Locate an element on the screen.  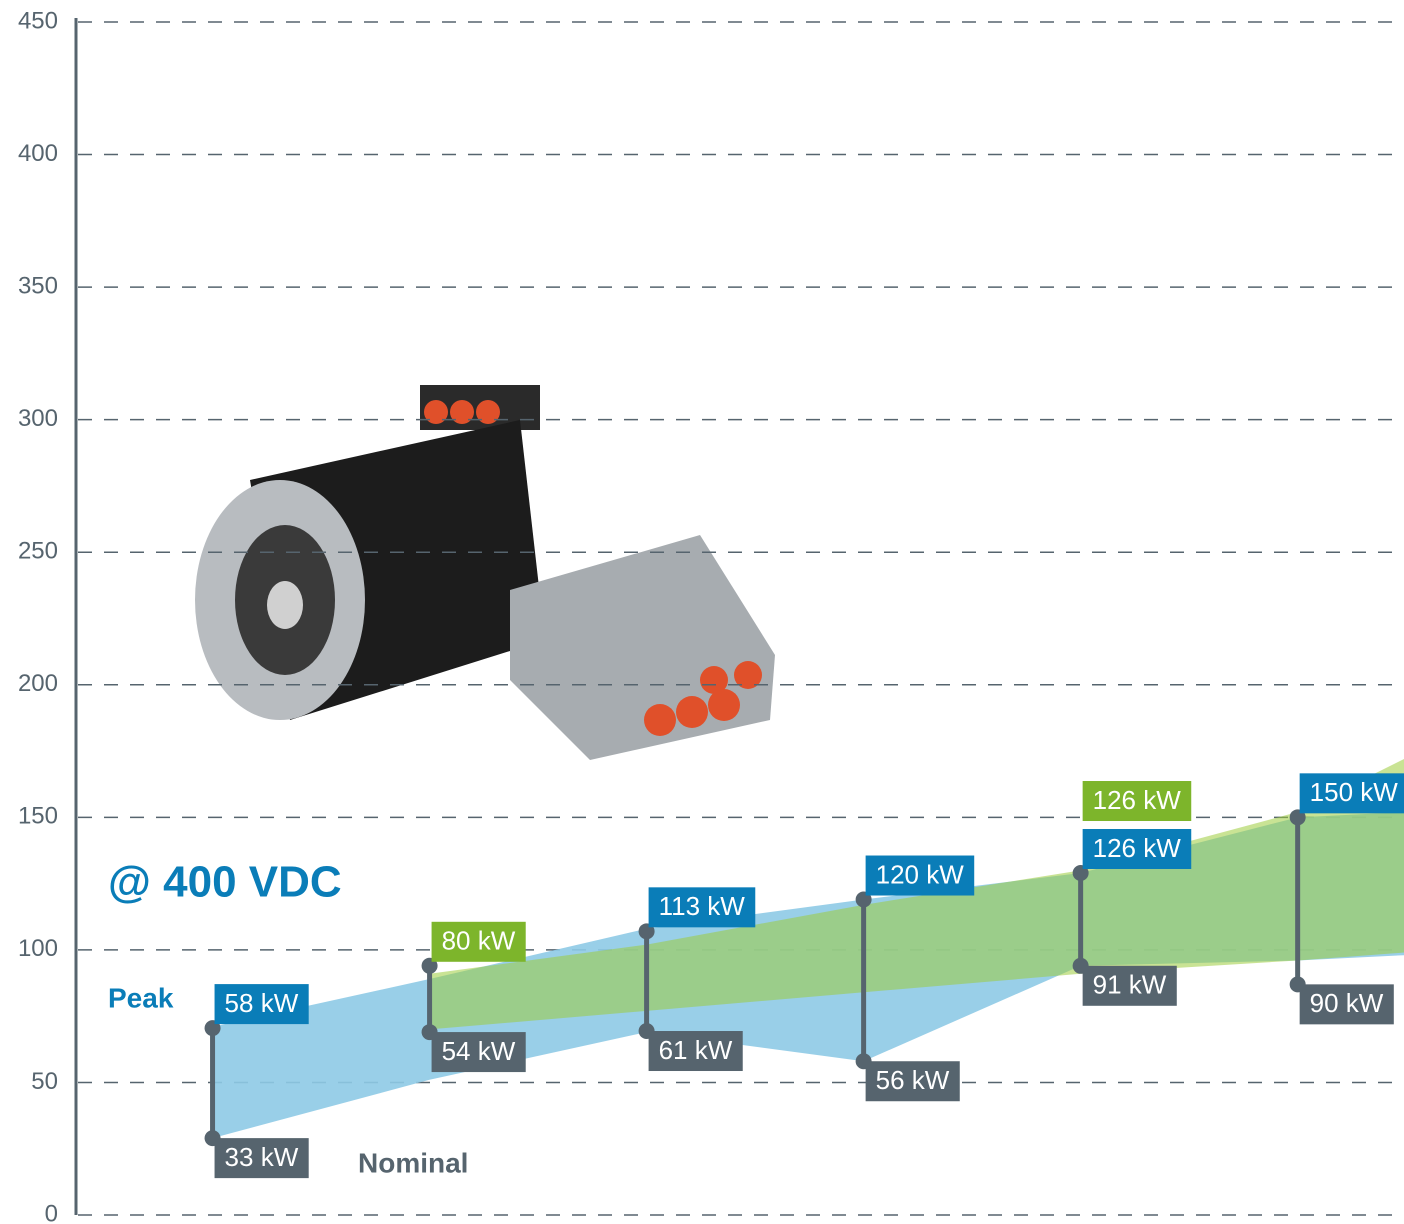
bottom-label: 90 kW is located at coordinates (1347, 1003).